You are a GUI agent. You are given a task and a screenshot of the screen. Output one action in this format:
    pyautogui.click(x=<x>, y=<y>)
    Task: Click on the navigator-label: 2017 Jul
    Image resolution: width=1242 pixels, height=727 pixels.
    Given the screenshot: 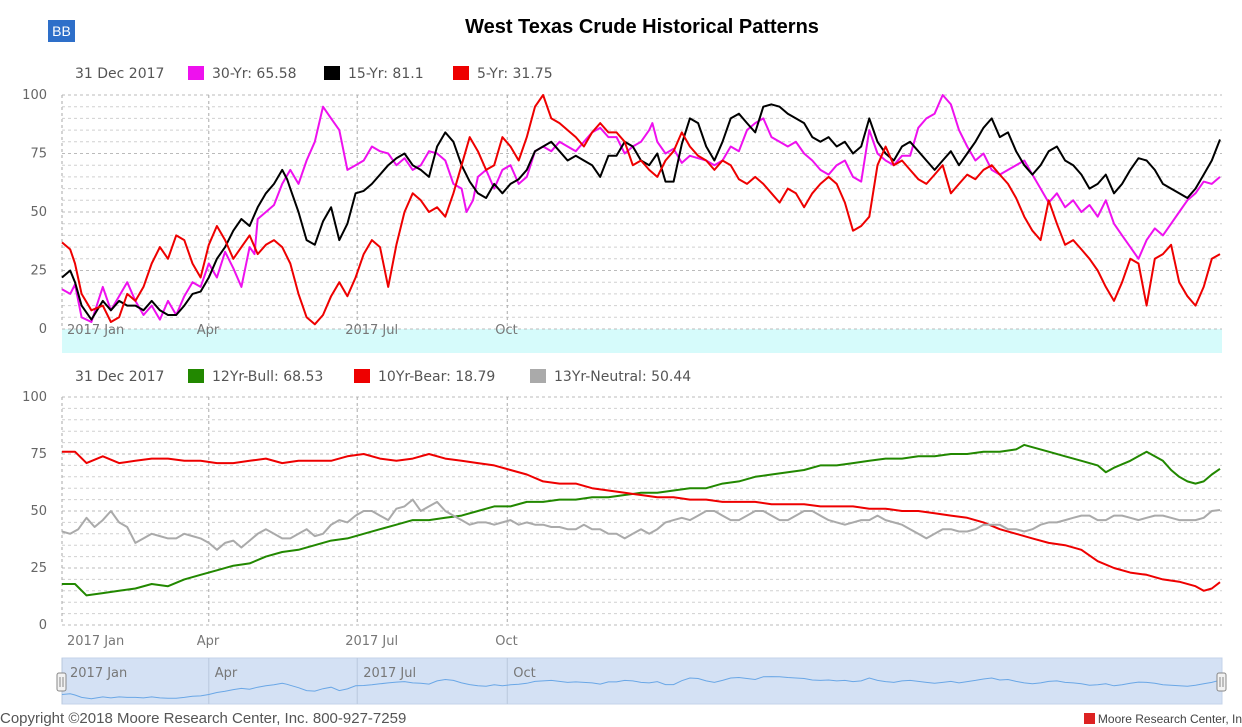 What is the action you would take?
    pyautogui.click(x=389, y=673)
    